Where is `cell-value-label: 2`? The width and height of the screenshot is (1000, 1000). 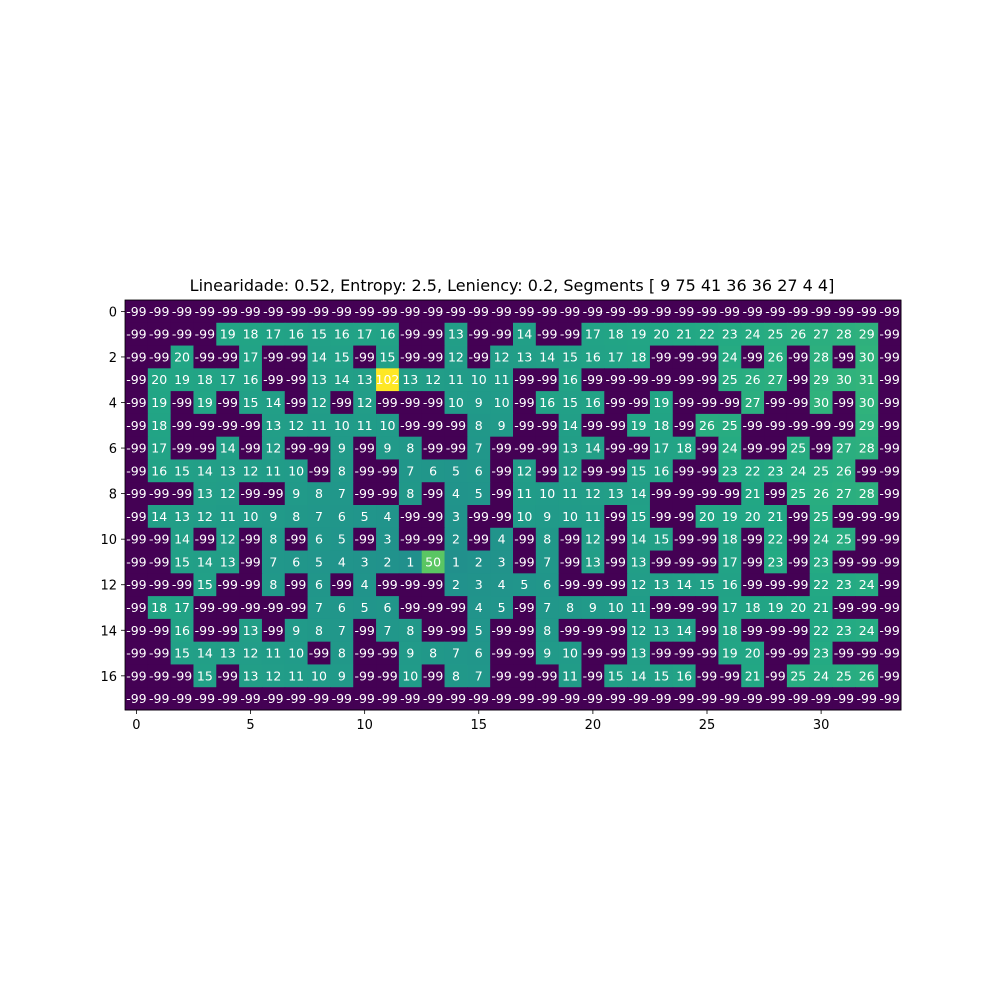 cell-value-label: 2 is located at coordinates (456, 539).